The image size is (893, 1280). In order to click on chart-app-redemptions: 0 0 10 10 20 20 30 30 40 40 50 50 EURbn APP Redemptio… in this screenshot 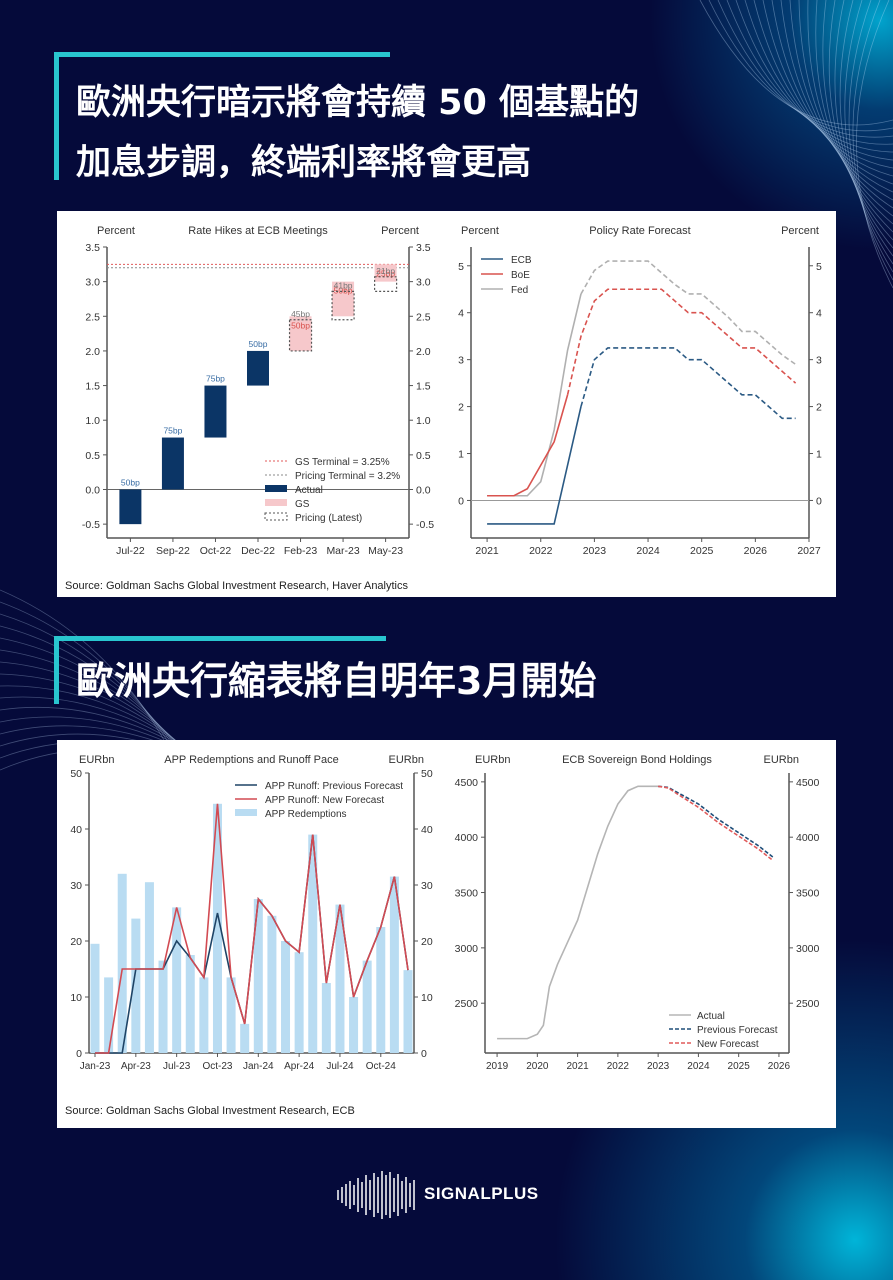, I will do `click(251, 913)`.